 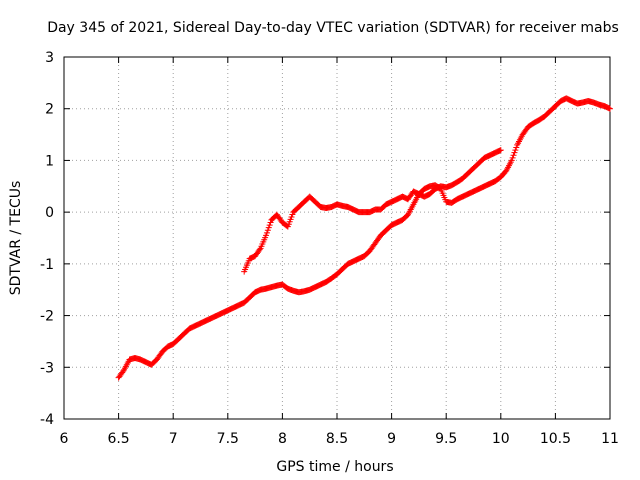 I want to click on x-tick-label: 8.5, so click(x=337, y=439).